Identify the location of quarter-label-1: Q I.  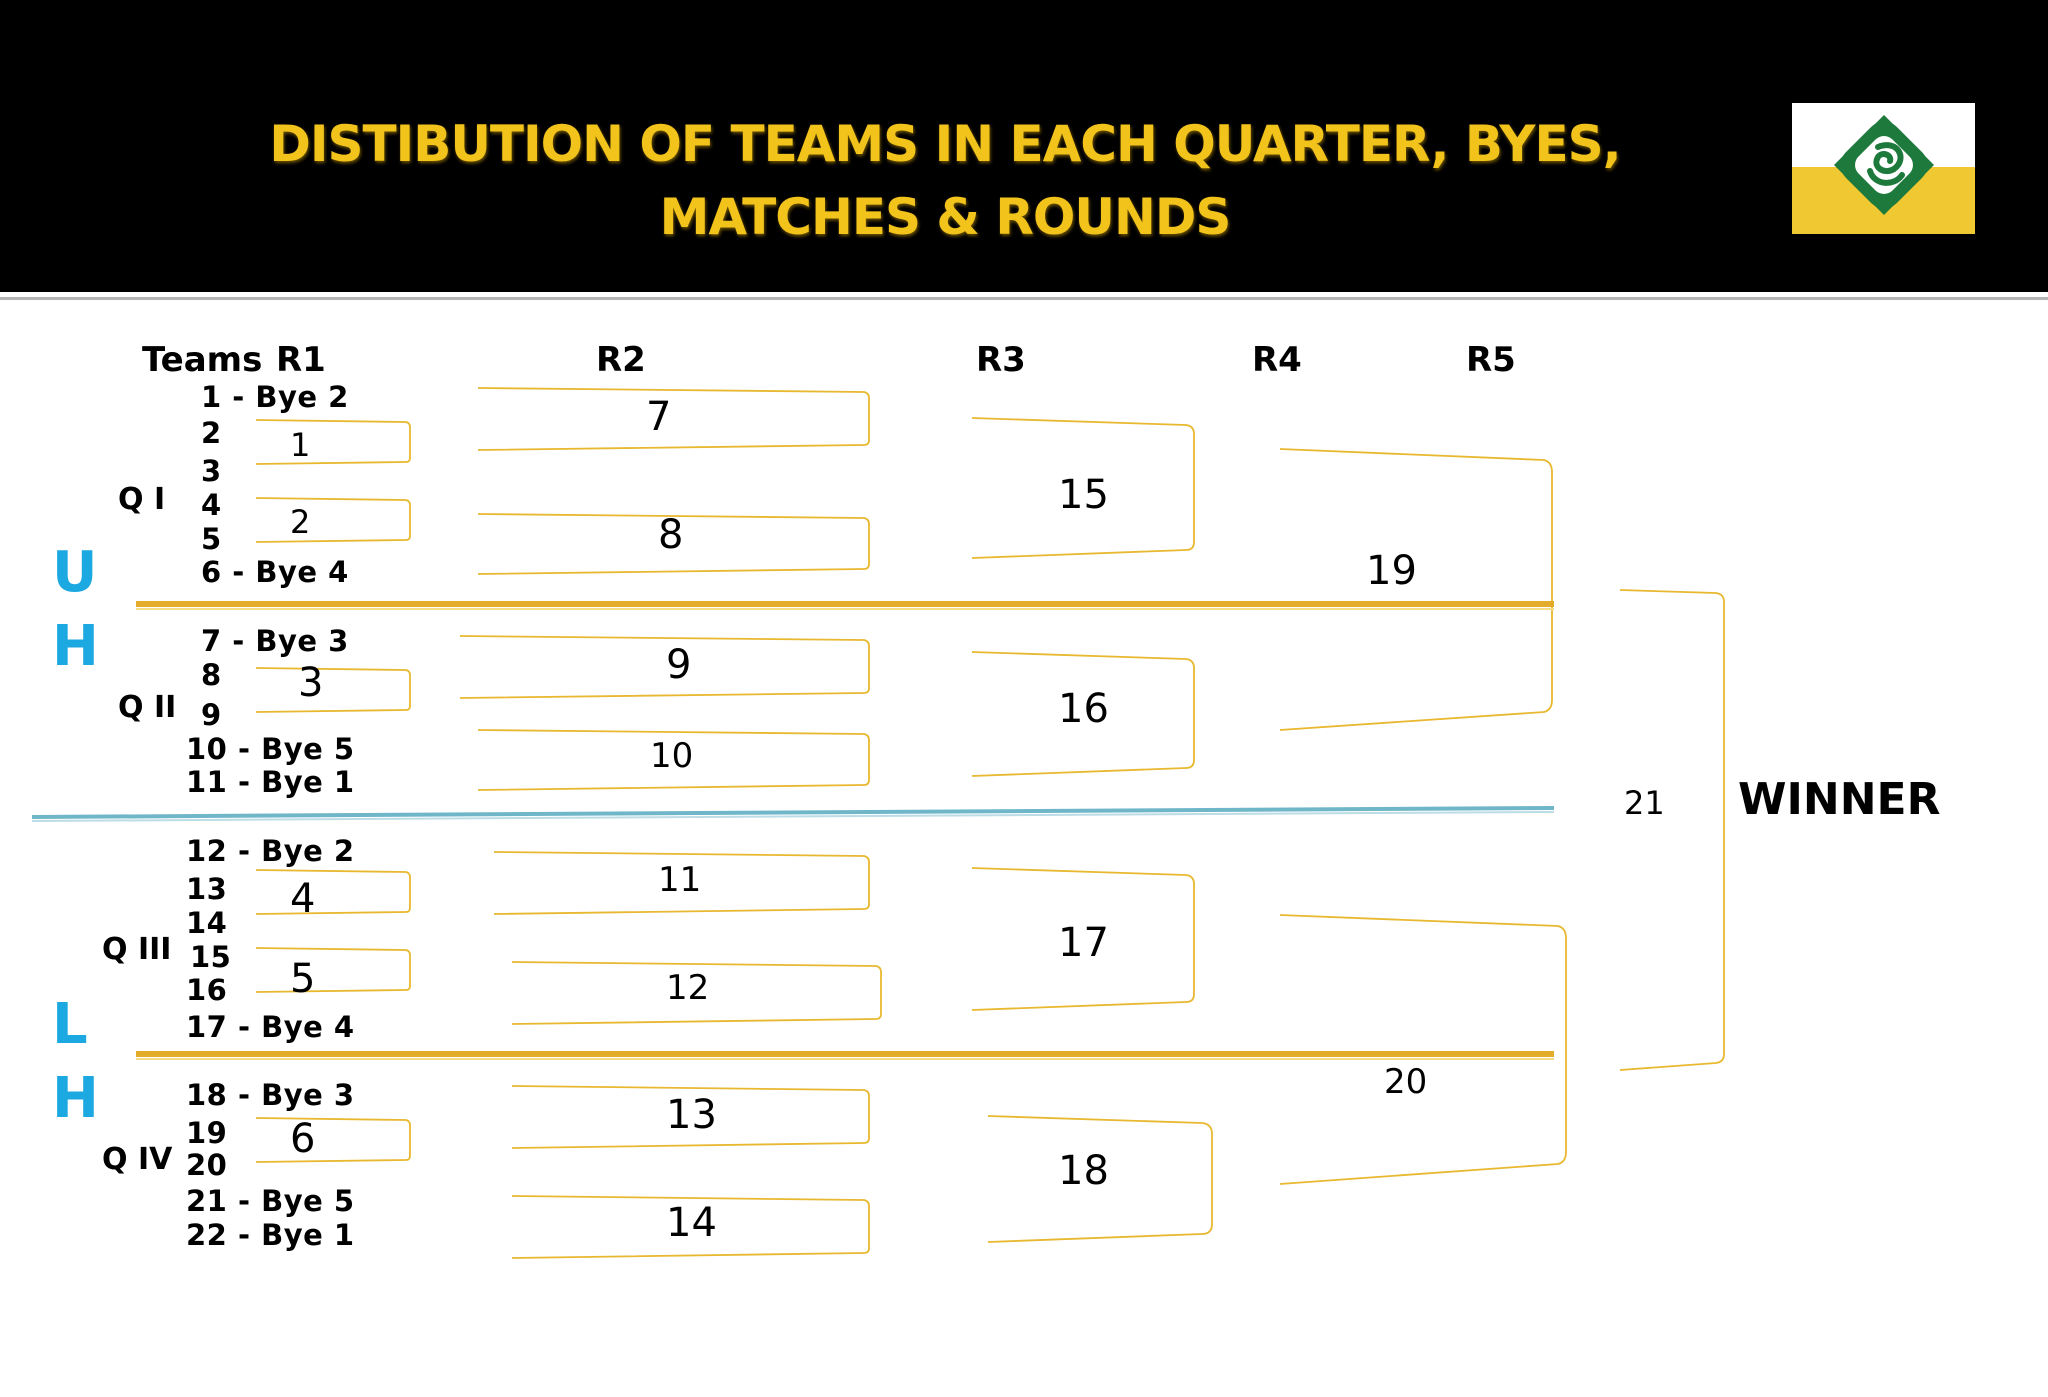
(142, 499).